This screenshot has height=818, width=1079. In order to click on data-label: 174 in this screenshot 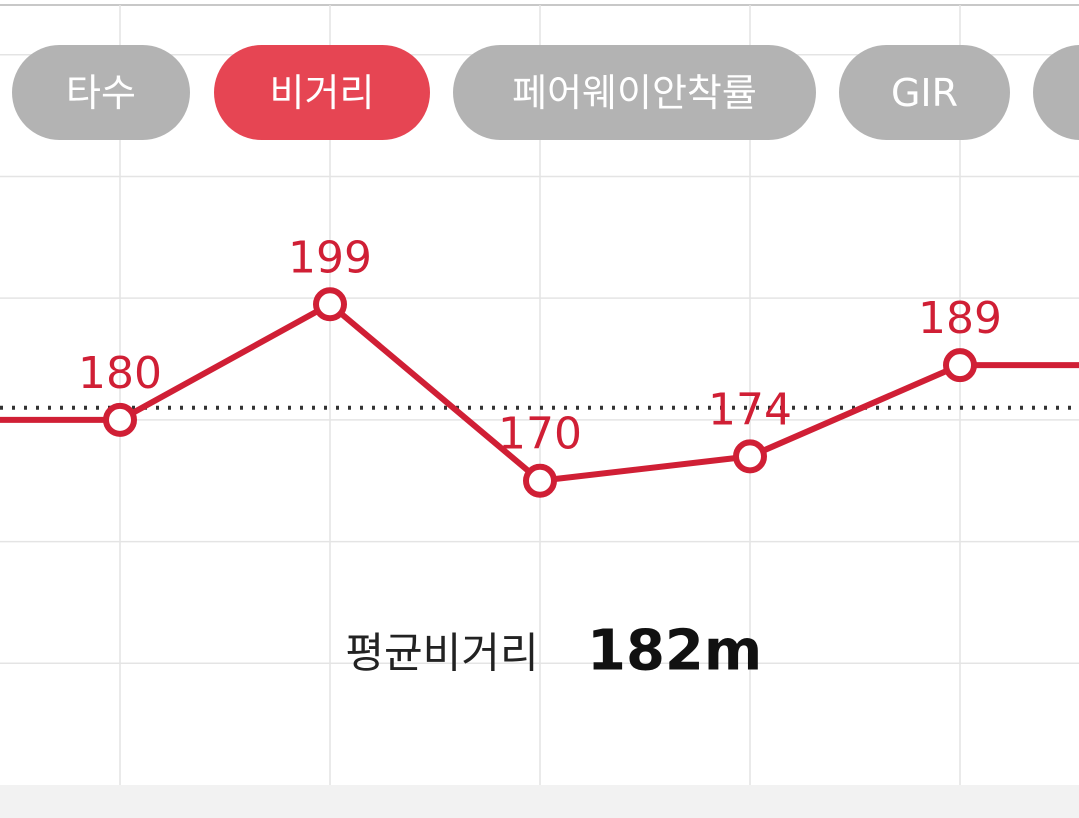, I will do `click(750, 409)`.